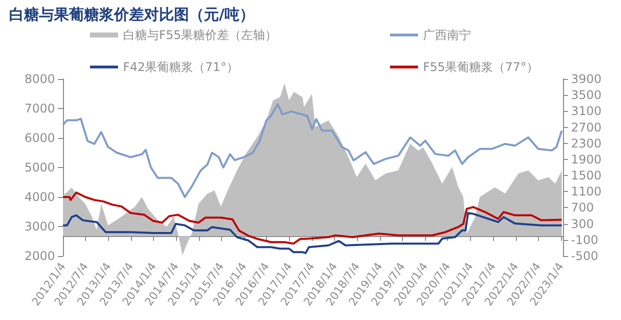 The image size is (621, 320). What do you see at coordinates (586, 159) in the screenshot?
I see `y2-tick-label: 1900` at bounding box center [586, 159].